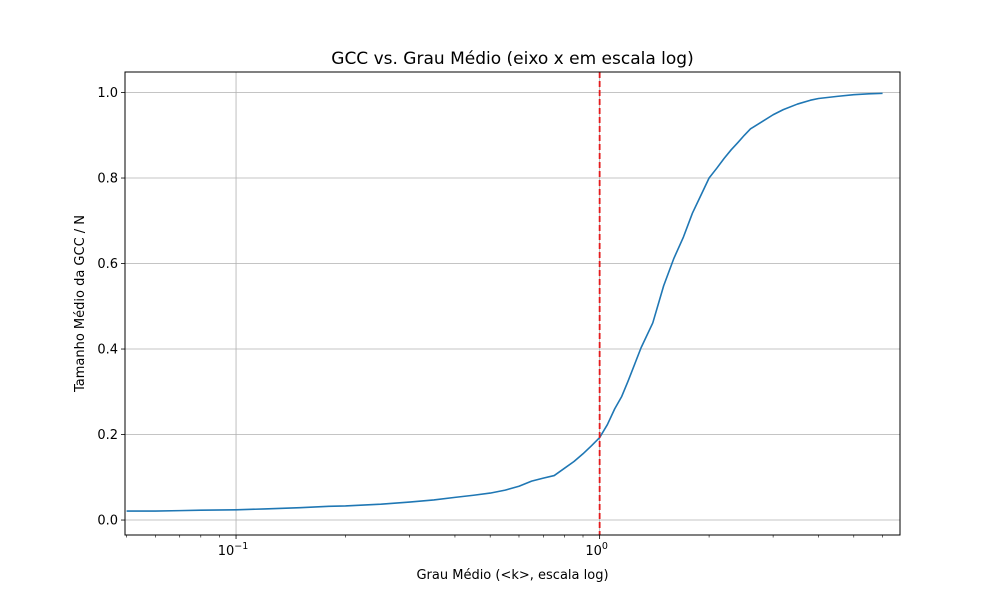  I want to click on y-tick-label: 1.0, so click(107, 93).